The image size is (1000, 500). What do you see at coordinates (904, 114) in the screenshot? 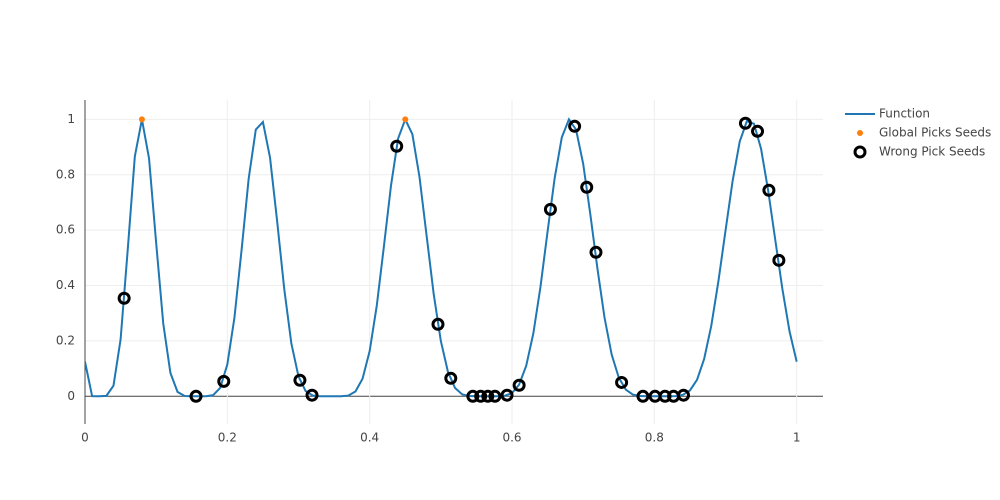
I see `legend-label: Function` at bounding box center [904, 114].